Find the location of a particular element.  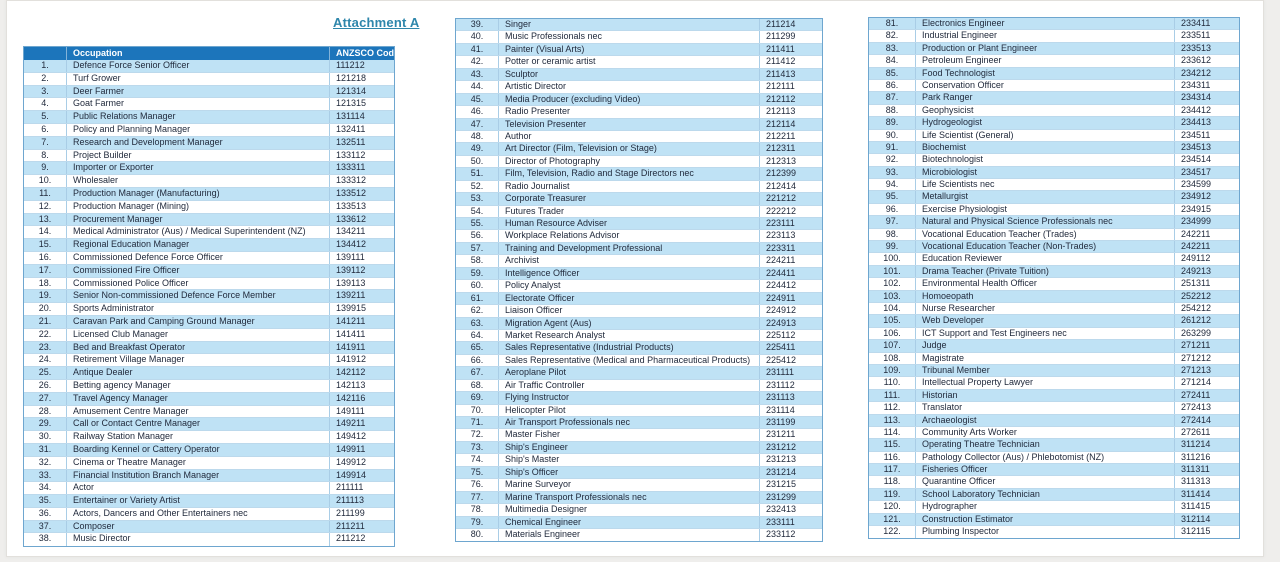

occupation-cell: Master Fisher is located at coordinates (629, 435).